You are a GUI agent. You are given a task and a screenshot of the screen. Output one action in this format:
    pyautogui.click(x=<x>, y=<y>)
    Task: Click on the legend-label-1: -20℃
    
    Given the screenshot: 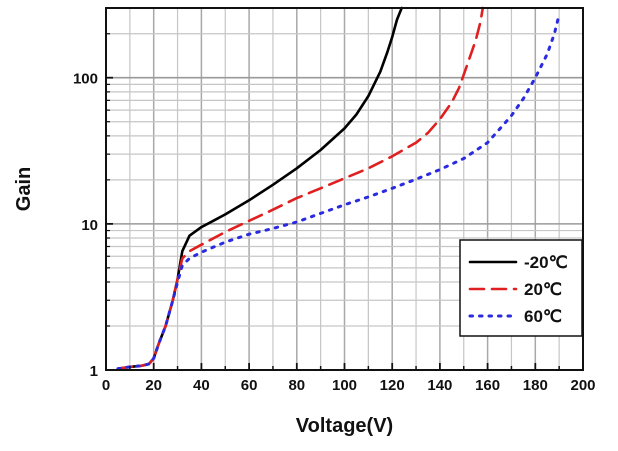 What is the action you would take?
    pyautogui.click(x=546, y=262)
    